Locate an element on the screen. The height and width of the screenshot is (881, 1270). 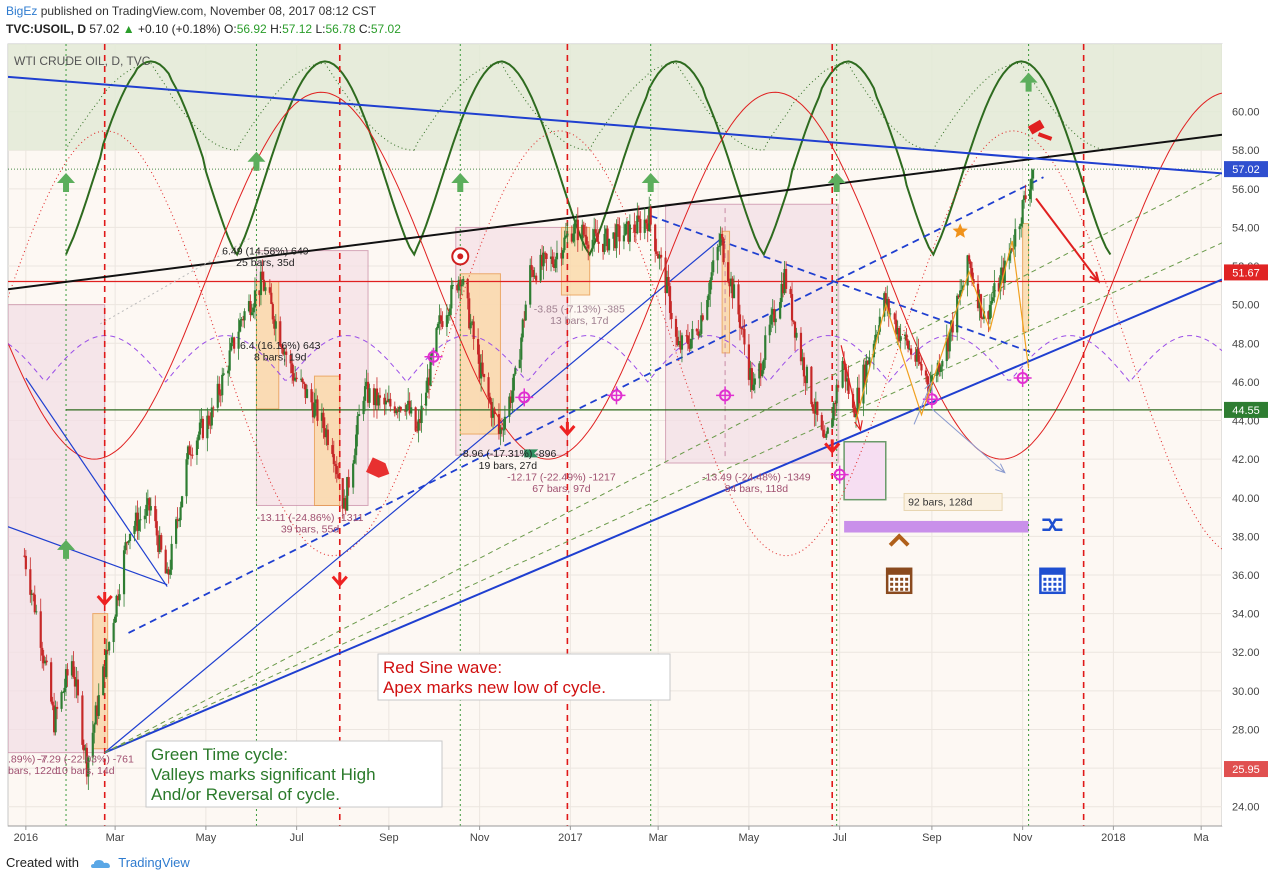
measure-label: 67 bars, 97d is located at coordinates (561, 489).